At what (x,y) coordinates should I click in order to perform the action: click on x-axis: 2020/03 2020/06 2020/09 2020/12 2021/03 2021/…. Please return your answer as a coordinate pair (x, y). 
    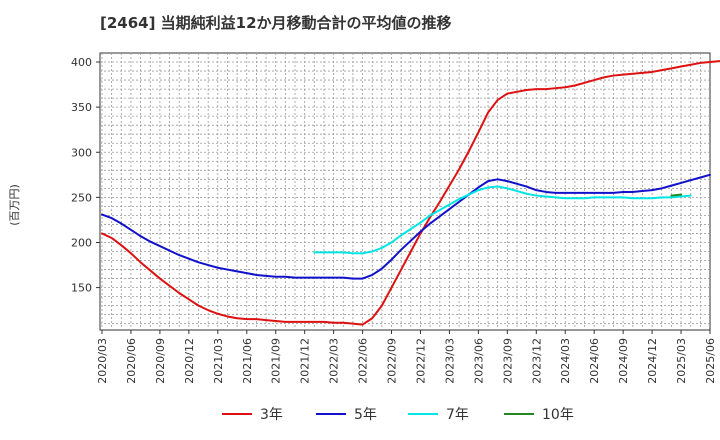
    Looking at the image, I should click on (406, 357).